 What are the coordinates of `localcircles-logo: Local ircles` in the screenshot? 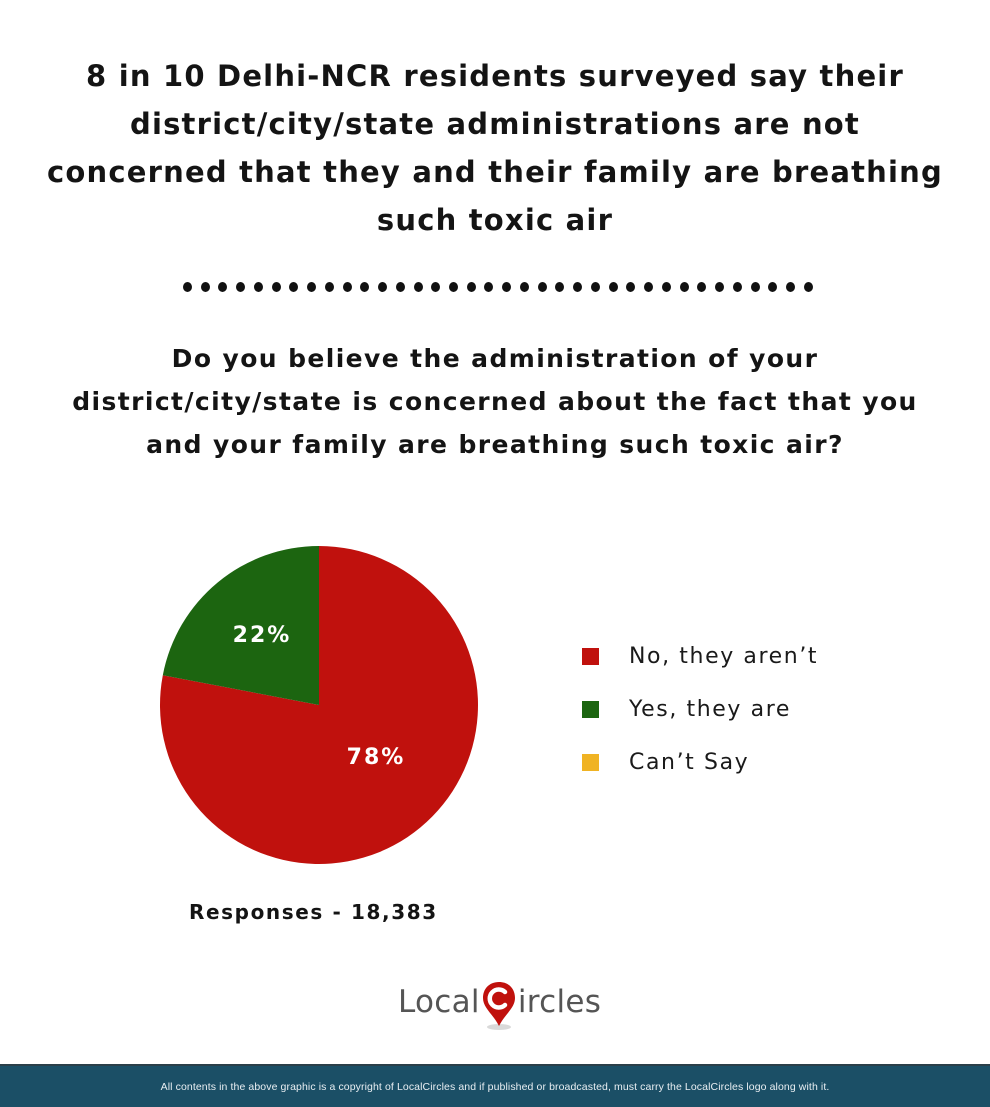 It's located at (499, 1010).